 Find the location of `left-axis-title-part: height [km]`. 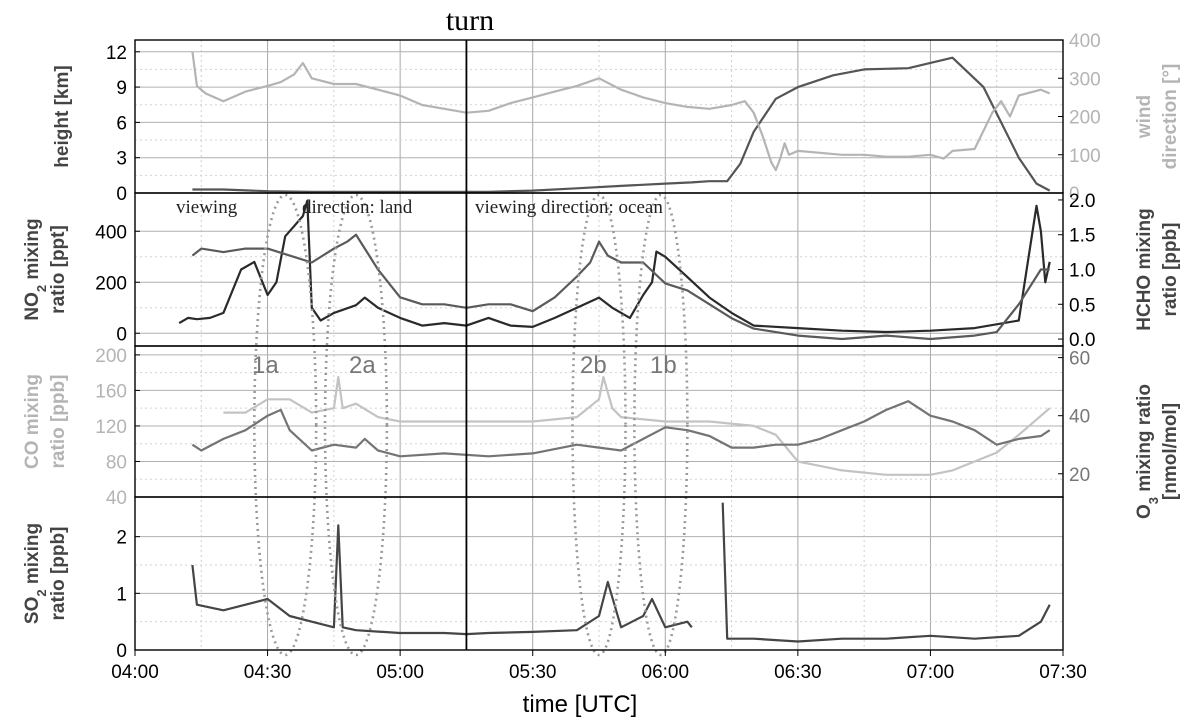

left-axis-title-part: height [km] is located at coordinates (62, 116).